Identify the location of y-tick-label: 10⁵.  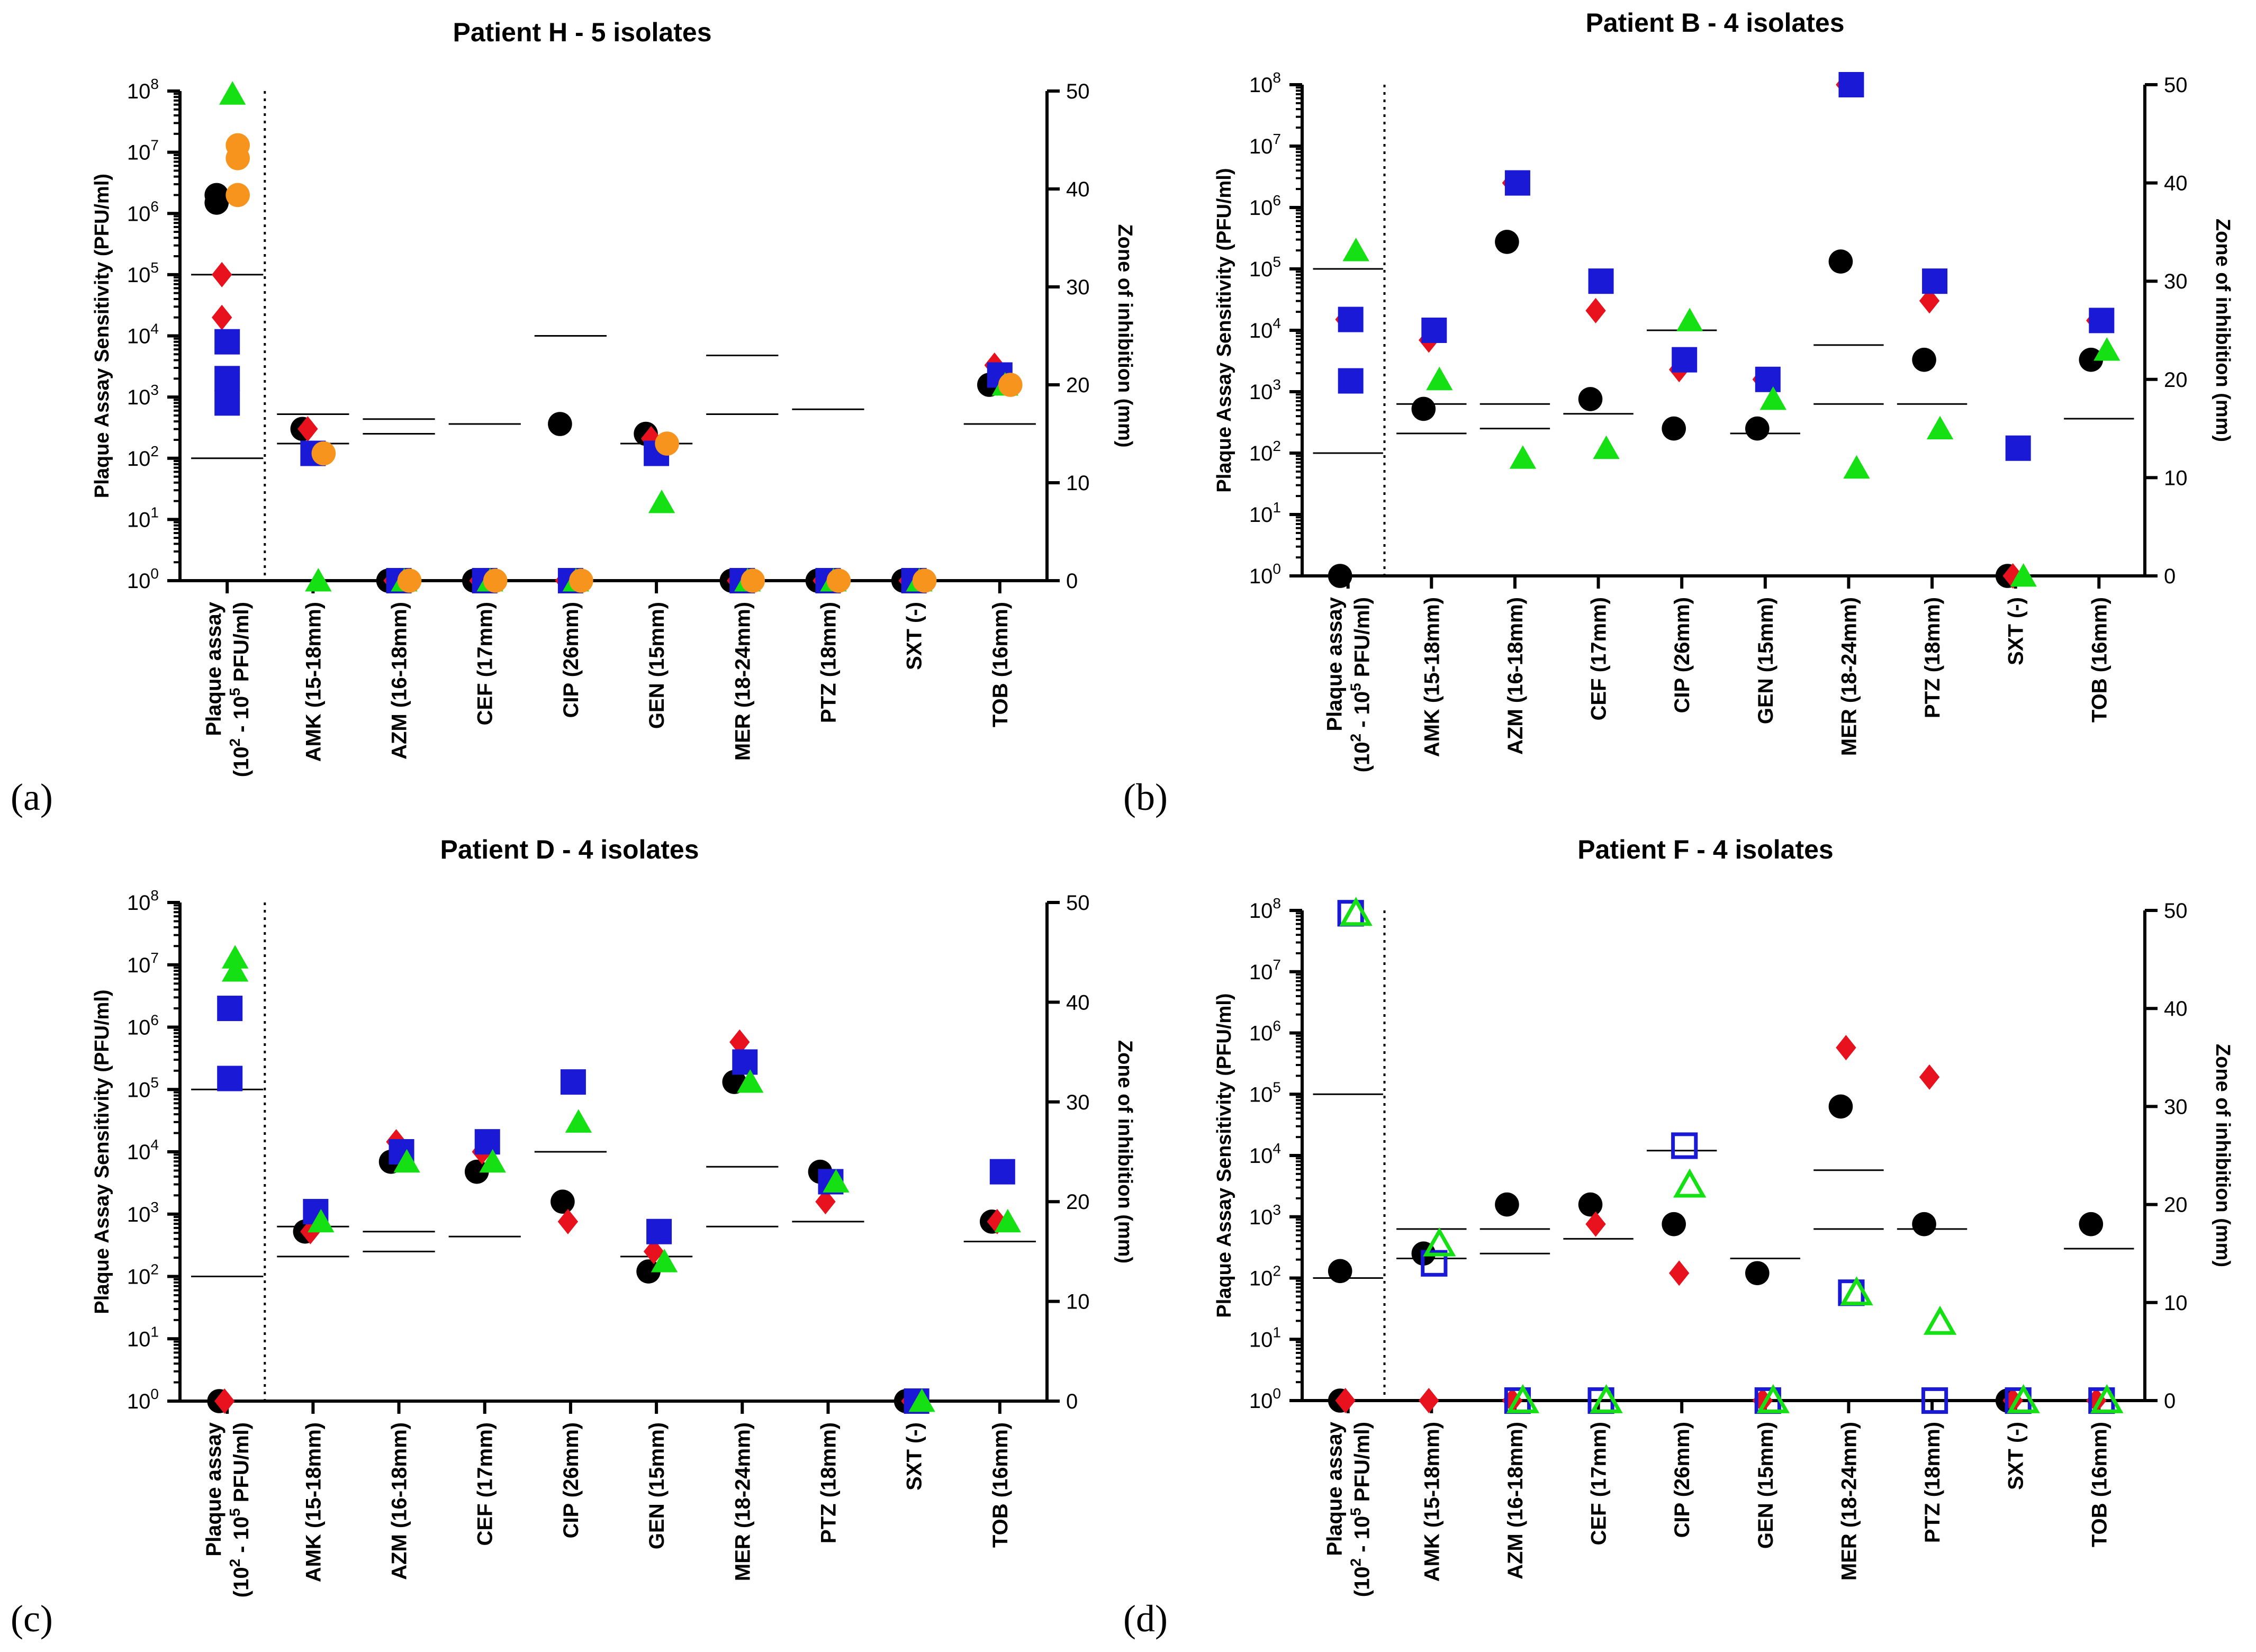
(143, 1088).